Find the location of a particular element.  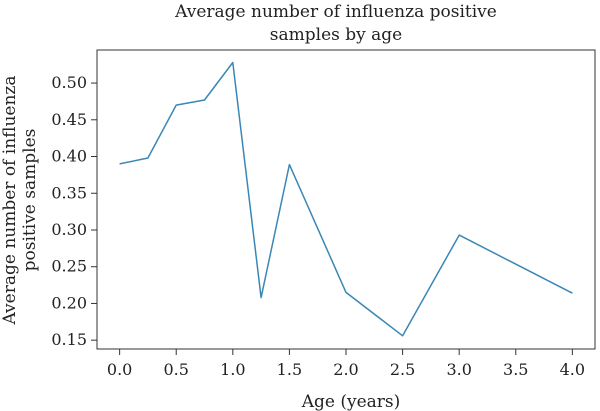

y-tick-label: 0.45 is located at coordinates (69, 119).